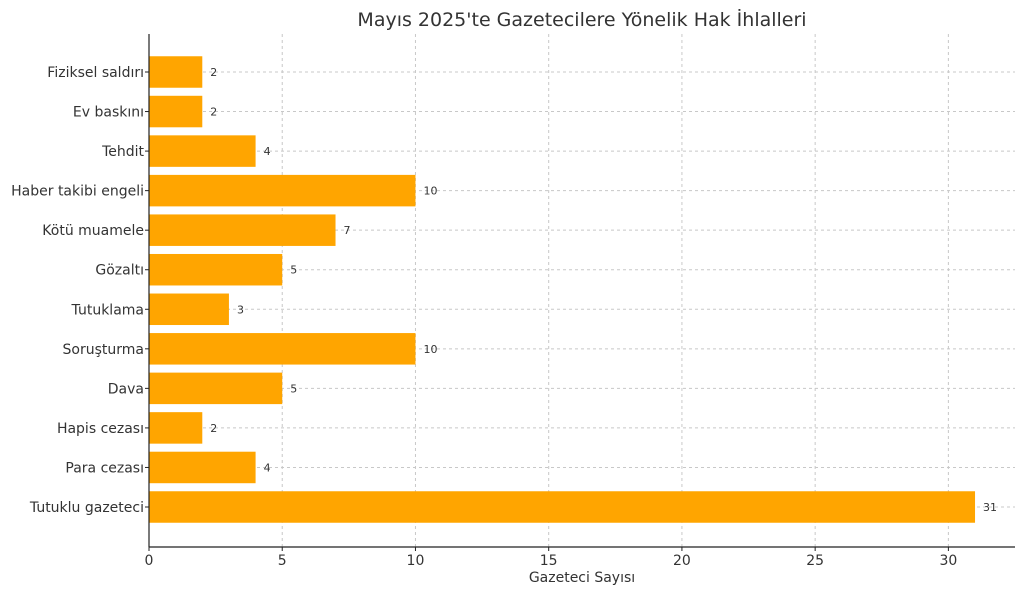 This screenshot has height=593, width=1024. What do you see at coordinates (582, 578) in the screenshot?
I see `x-axis-title: Gazeteci Sayısı` at bounding box center [582, 578].